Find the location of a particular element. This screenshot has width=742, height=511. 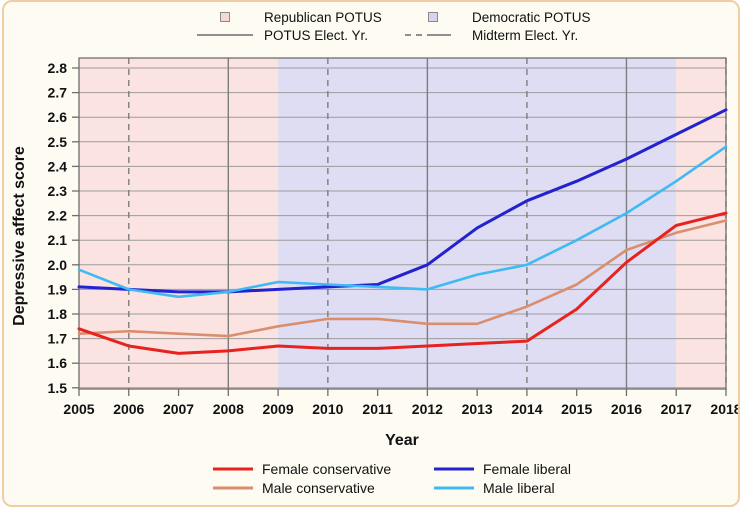

x-tick-label: 2008 is located at coordinates (228, 409).